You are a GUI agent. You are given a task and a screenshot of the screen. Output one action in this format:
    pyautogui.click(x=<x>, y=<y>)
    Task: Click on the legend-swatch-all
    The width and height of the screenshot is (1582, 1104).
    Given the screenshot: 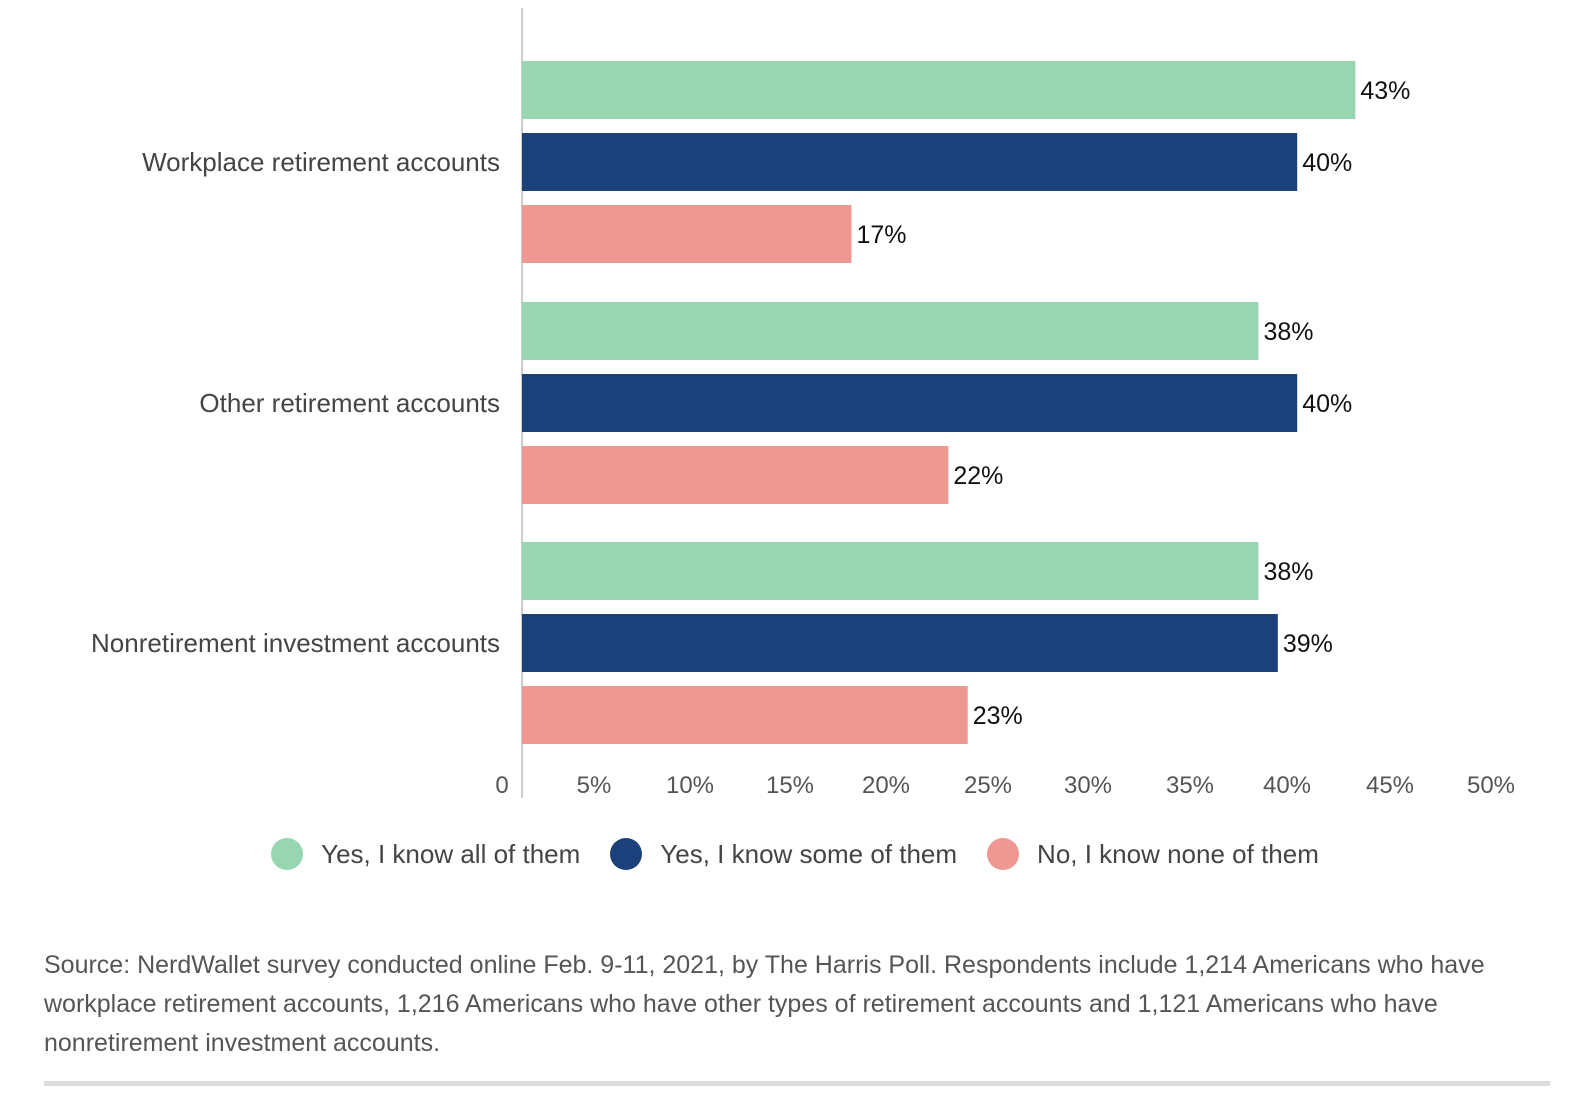 What is the action you would take?
    pyautogui.click(x=287, y=854)
    